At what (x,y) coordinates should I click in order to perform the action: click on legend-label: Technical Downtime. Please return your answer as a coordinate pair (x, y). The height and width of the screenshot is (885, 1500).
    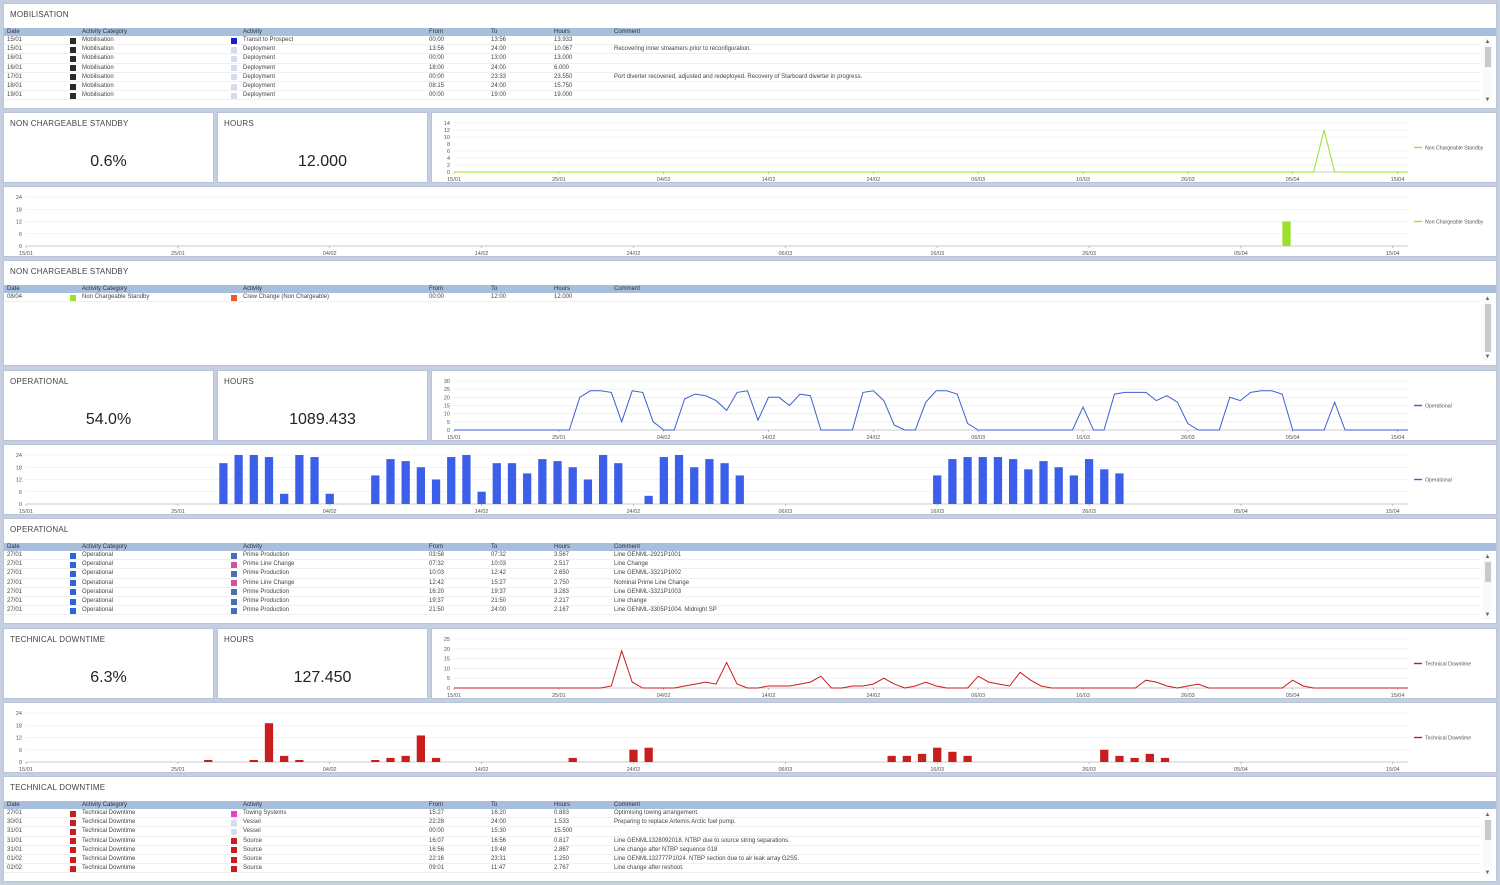
    Looking at the image, I should click on (1448, 739).